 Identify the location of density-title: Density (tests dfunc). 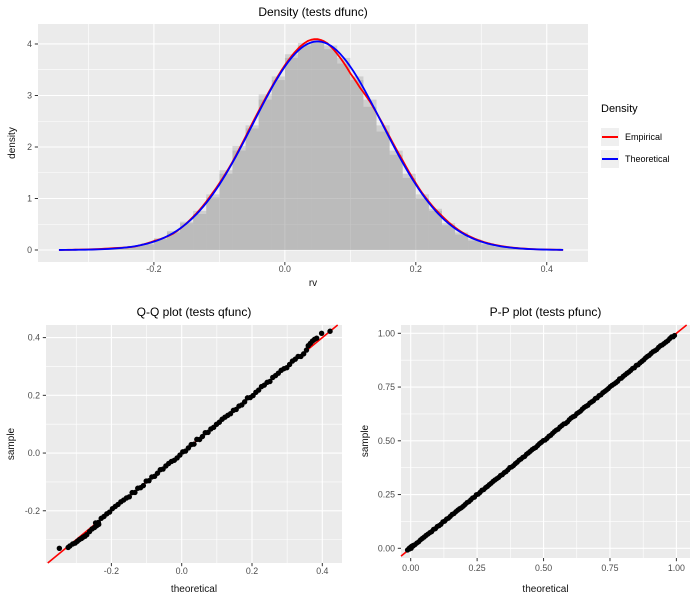
(313, 12).